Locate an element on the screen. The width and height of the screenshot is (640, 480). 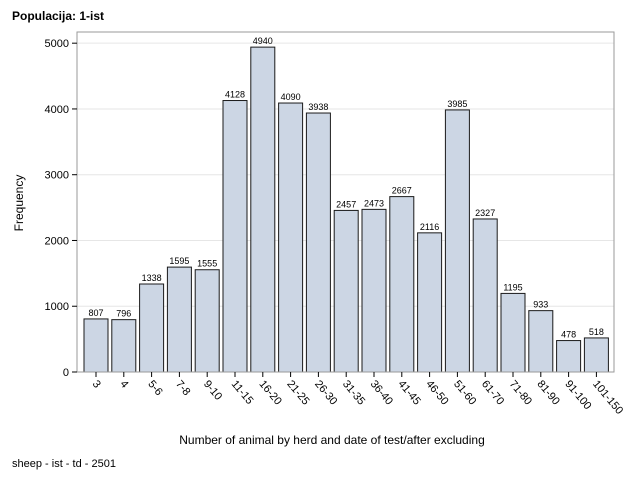
x-tick-label: 31-35 is located at coordinates (353, 392).